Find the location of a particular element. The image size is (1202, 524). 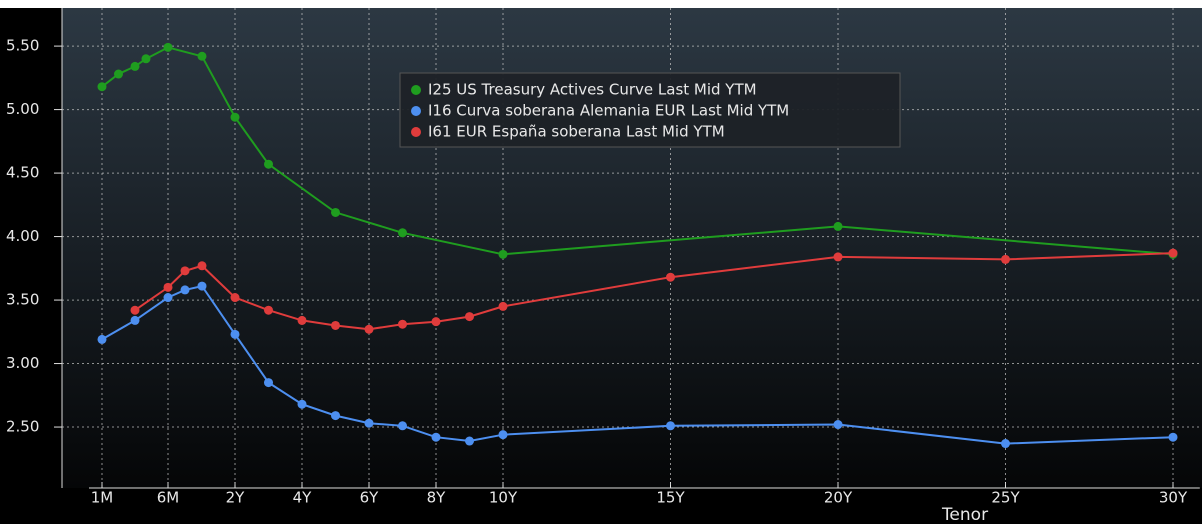

x-tick-label: 25Y is located at coordinates (1005, 498).